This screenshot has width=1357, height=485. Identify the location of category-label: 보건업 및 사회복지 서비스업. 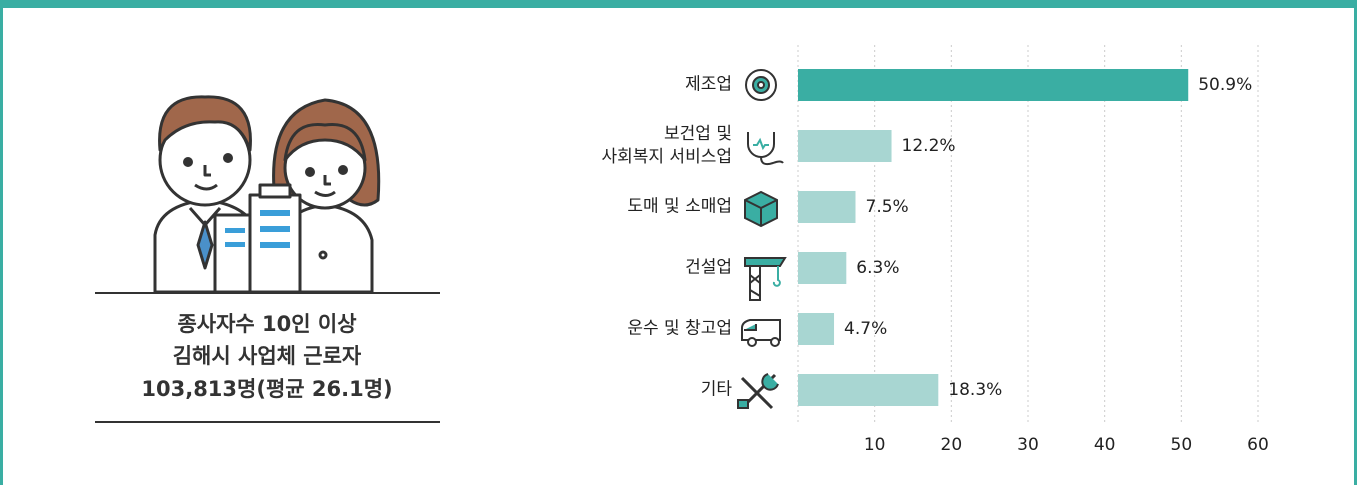
(666, 145).